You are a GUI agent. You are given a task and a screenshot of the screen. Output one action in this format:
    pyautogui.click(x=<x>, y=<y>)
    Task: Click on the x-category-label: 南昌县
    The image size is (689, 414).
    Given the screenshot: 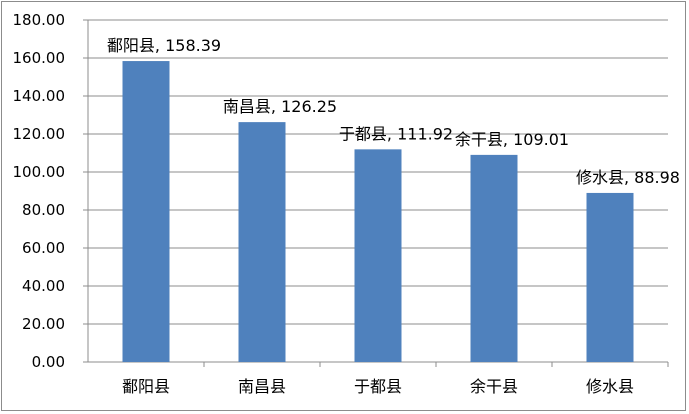 What is the action you would take?
    pyautogui.click(x=262, y=386)
    